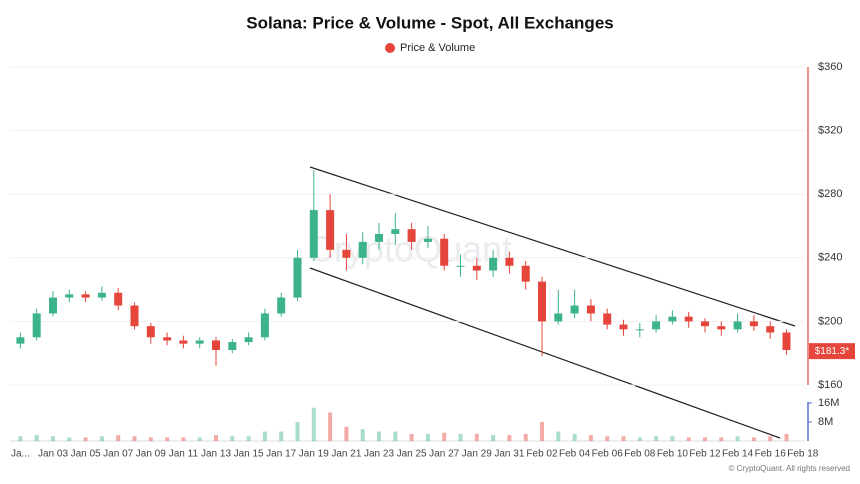 The height and width of the screenshot is (484, 860). Describe the element at coordinates (53, 454) in the screenshot. I see `x-tick-label: Jan 03` at that location.